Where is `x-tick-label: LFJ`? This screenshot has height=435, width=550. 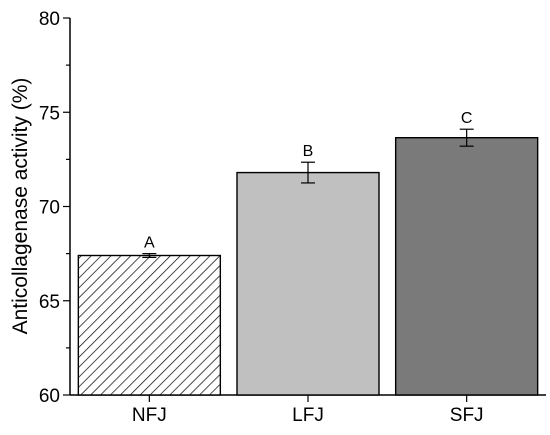
x-tick-label: LFJ is located at coordinates (308, 415).